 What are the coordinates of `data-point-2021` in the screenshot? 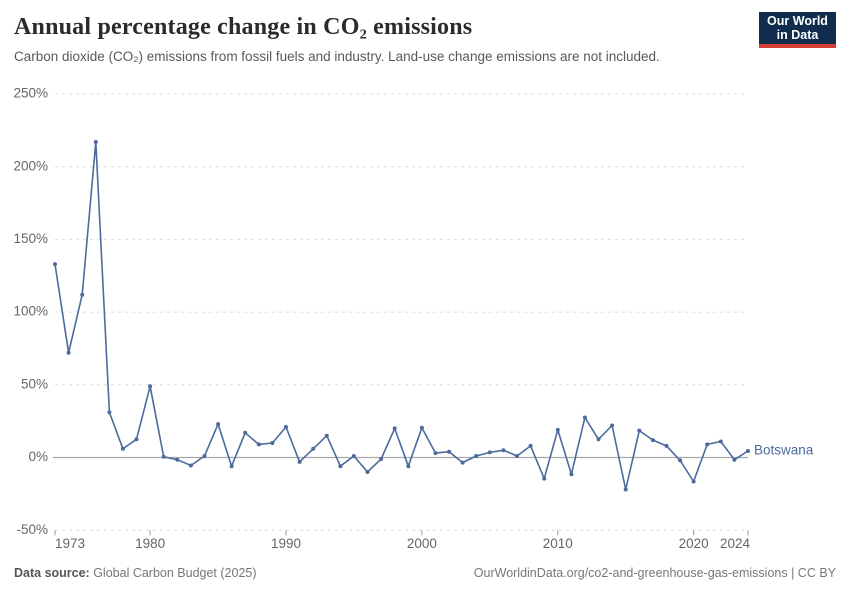 It's located at (707, 444).